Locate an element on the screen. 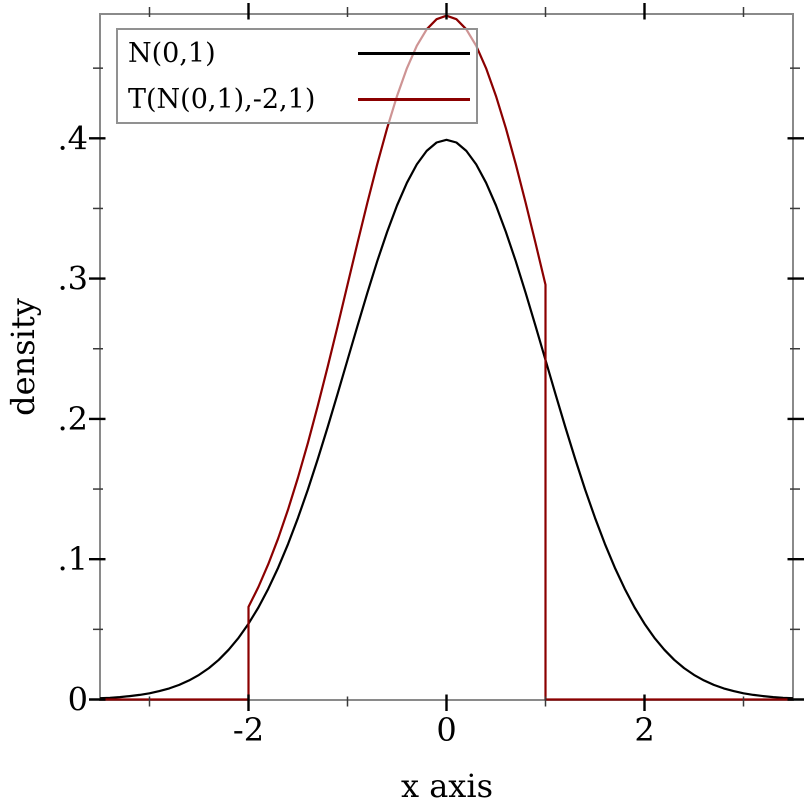 The image size is (812, 812). legend: N(0,1) T(N(0,1),-2,1) is located at coordinates (297, 76).